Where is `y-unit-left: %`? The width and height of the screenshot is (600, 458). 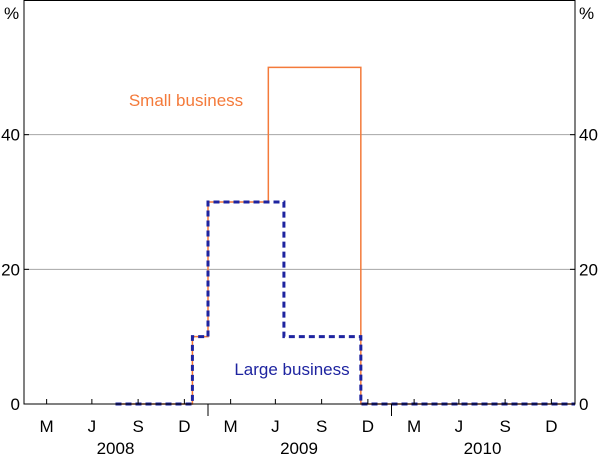 y-unit-left: % is located at coordinates (11, 13).